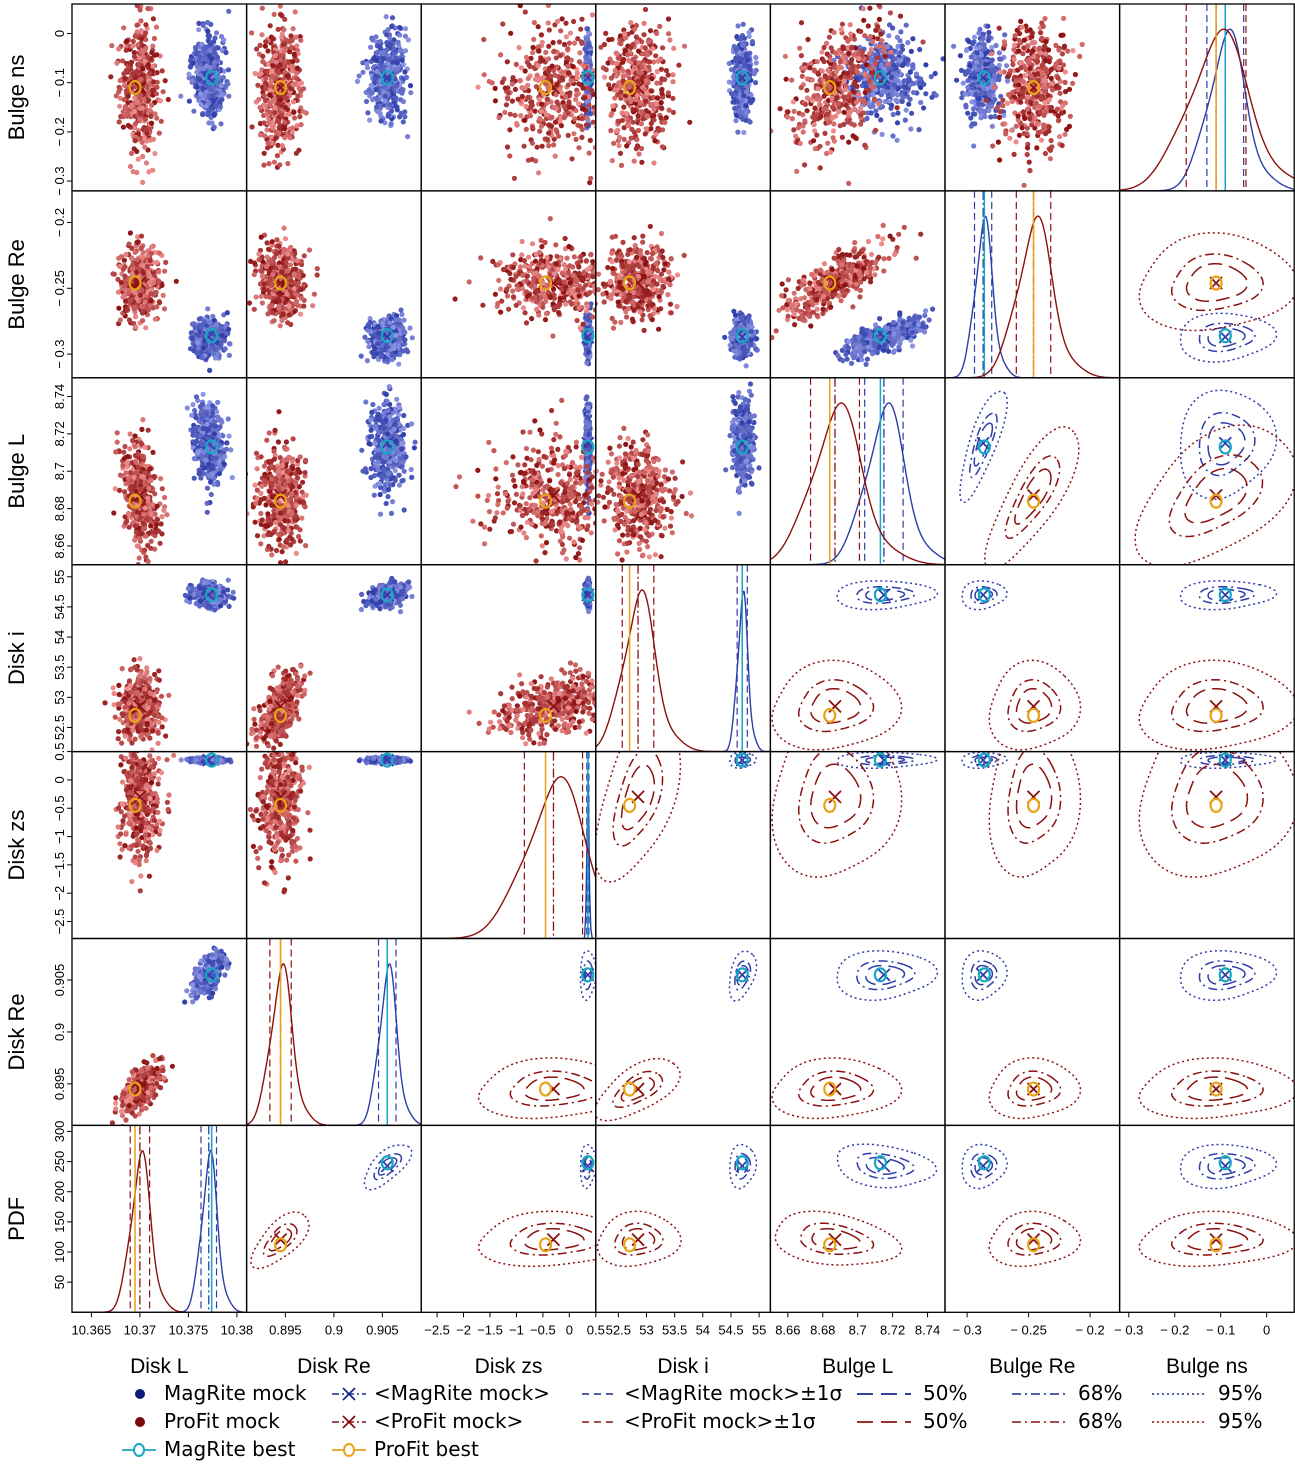 The image size is (1295, 1466). Describe the element at coordinates (331, 87) in the screenshot. I see `panel-r0-c1` at that location.